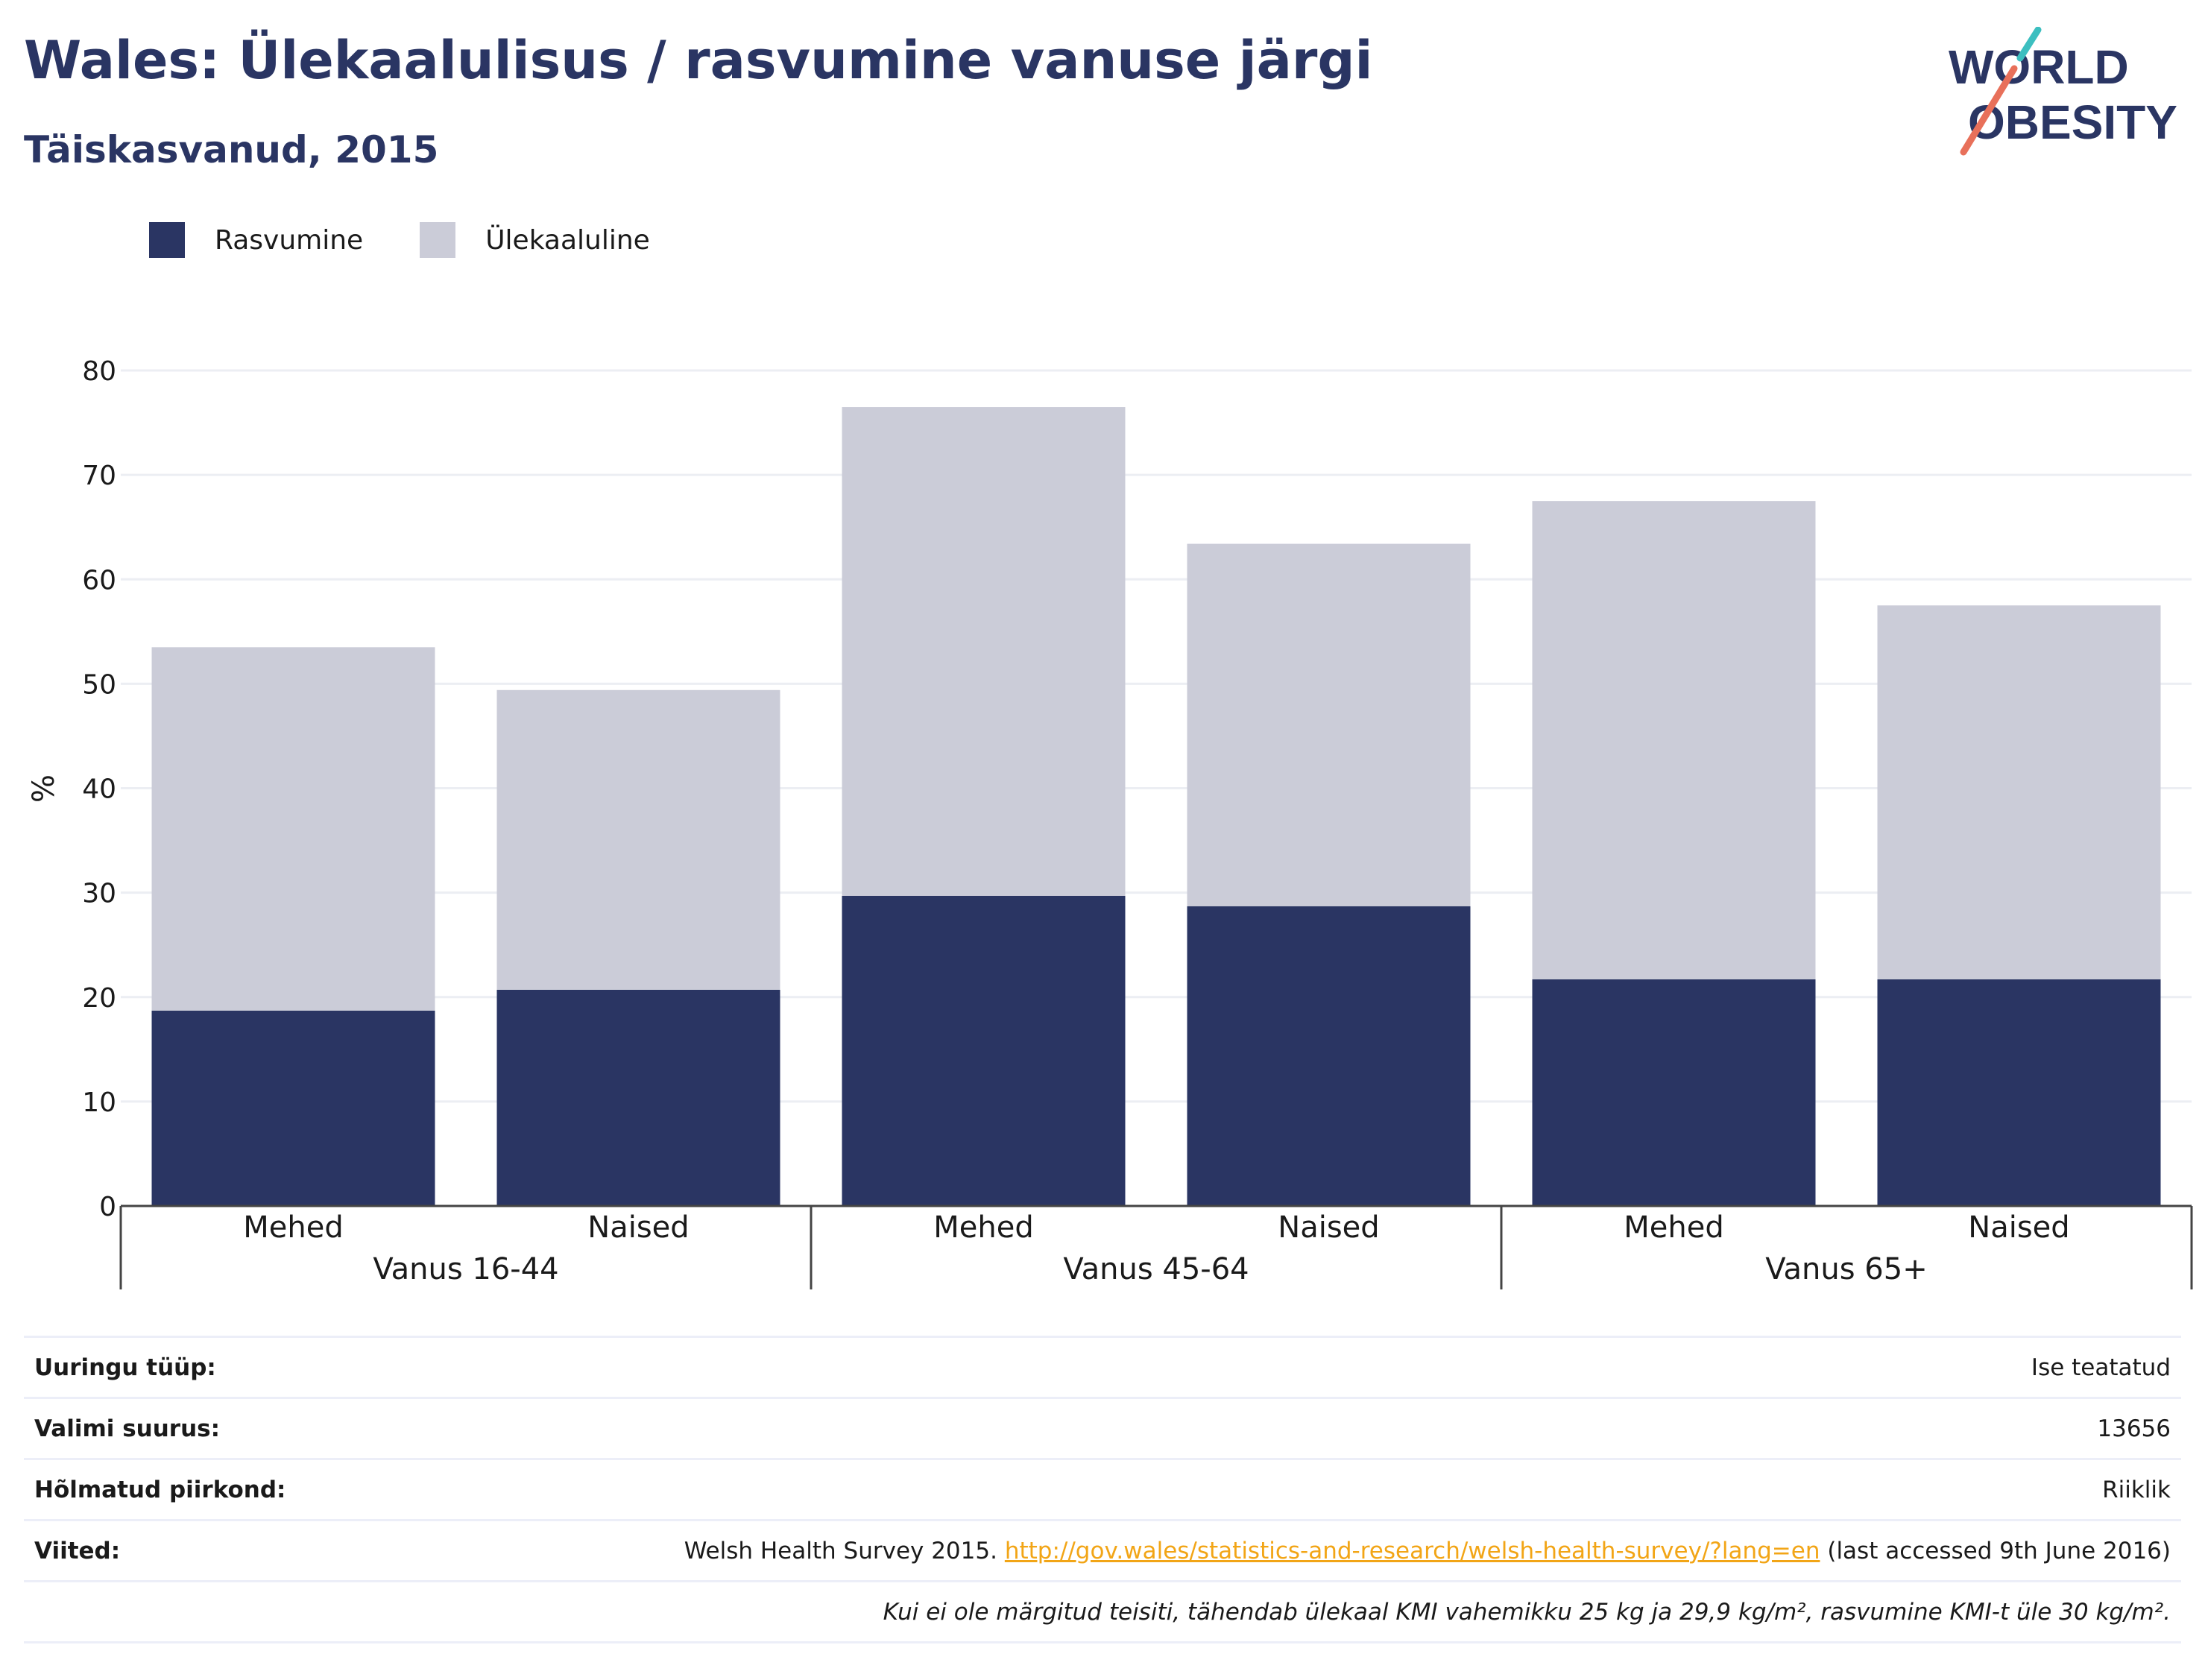 The width and height of the screenshot is (2205, 1680). Describe the element at coordinates (99, 998) in the screenshot. I see `y-tick-label: 20` at that location.